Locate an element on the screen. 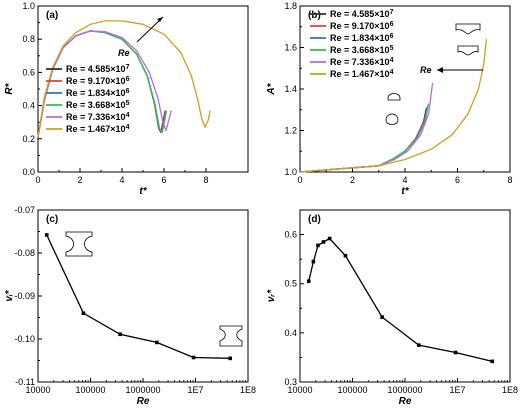 This screenshot has height=408, width=520. y-tick-label: 0.8 is located at coordinates (28, 39).